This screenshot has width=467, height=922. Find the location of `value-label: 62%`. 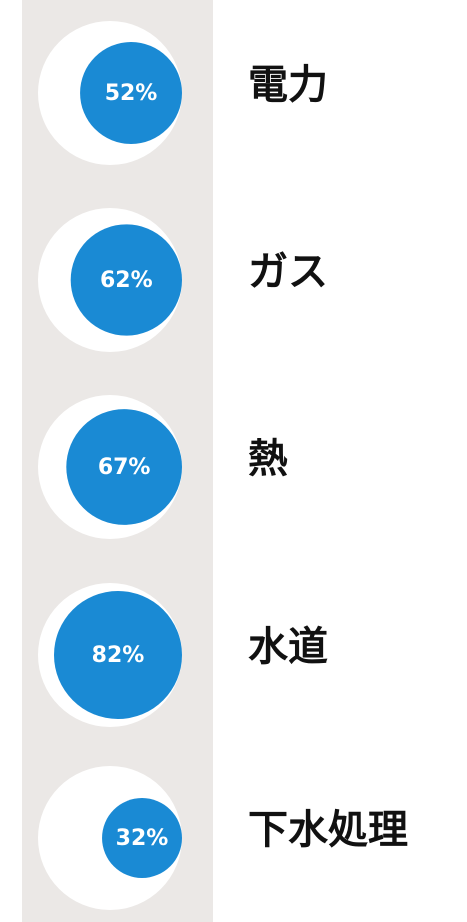

value-label: 62% is located at coordinates (126, 280).